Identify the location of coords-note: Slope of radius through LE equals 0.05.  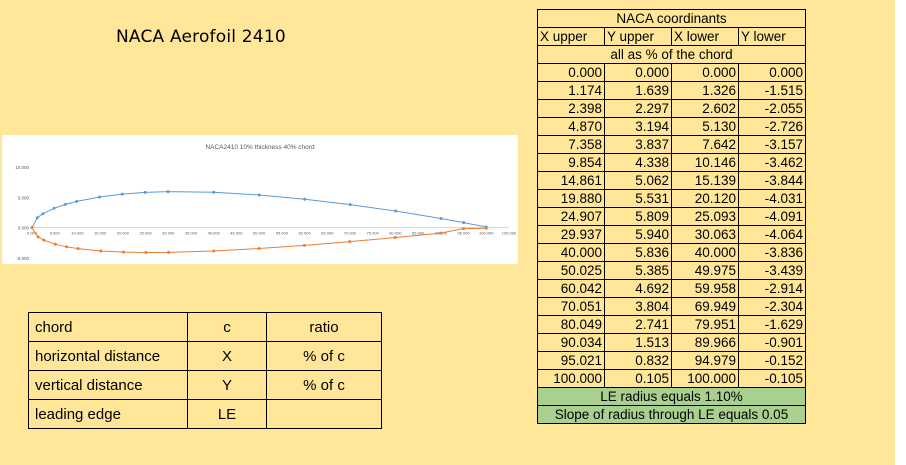
(671, 414).